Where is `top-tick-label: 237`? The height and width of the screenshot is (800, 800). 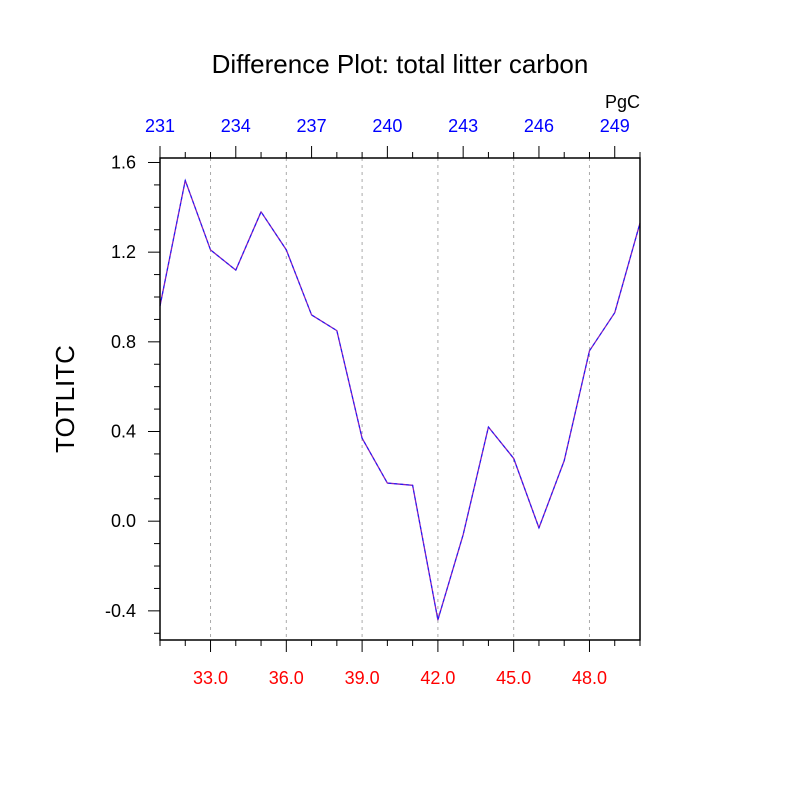
top-tick-label: 237 is located at coordinates (312, 126).